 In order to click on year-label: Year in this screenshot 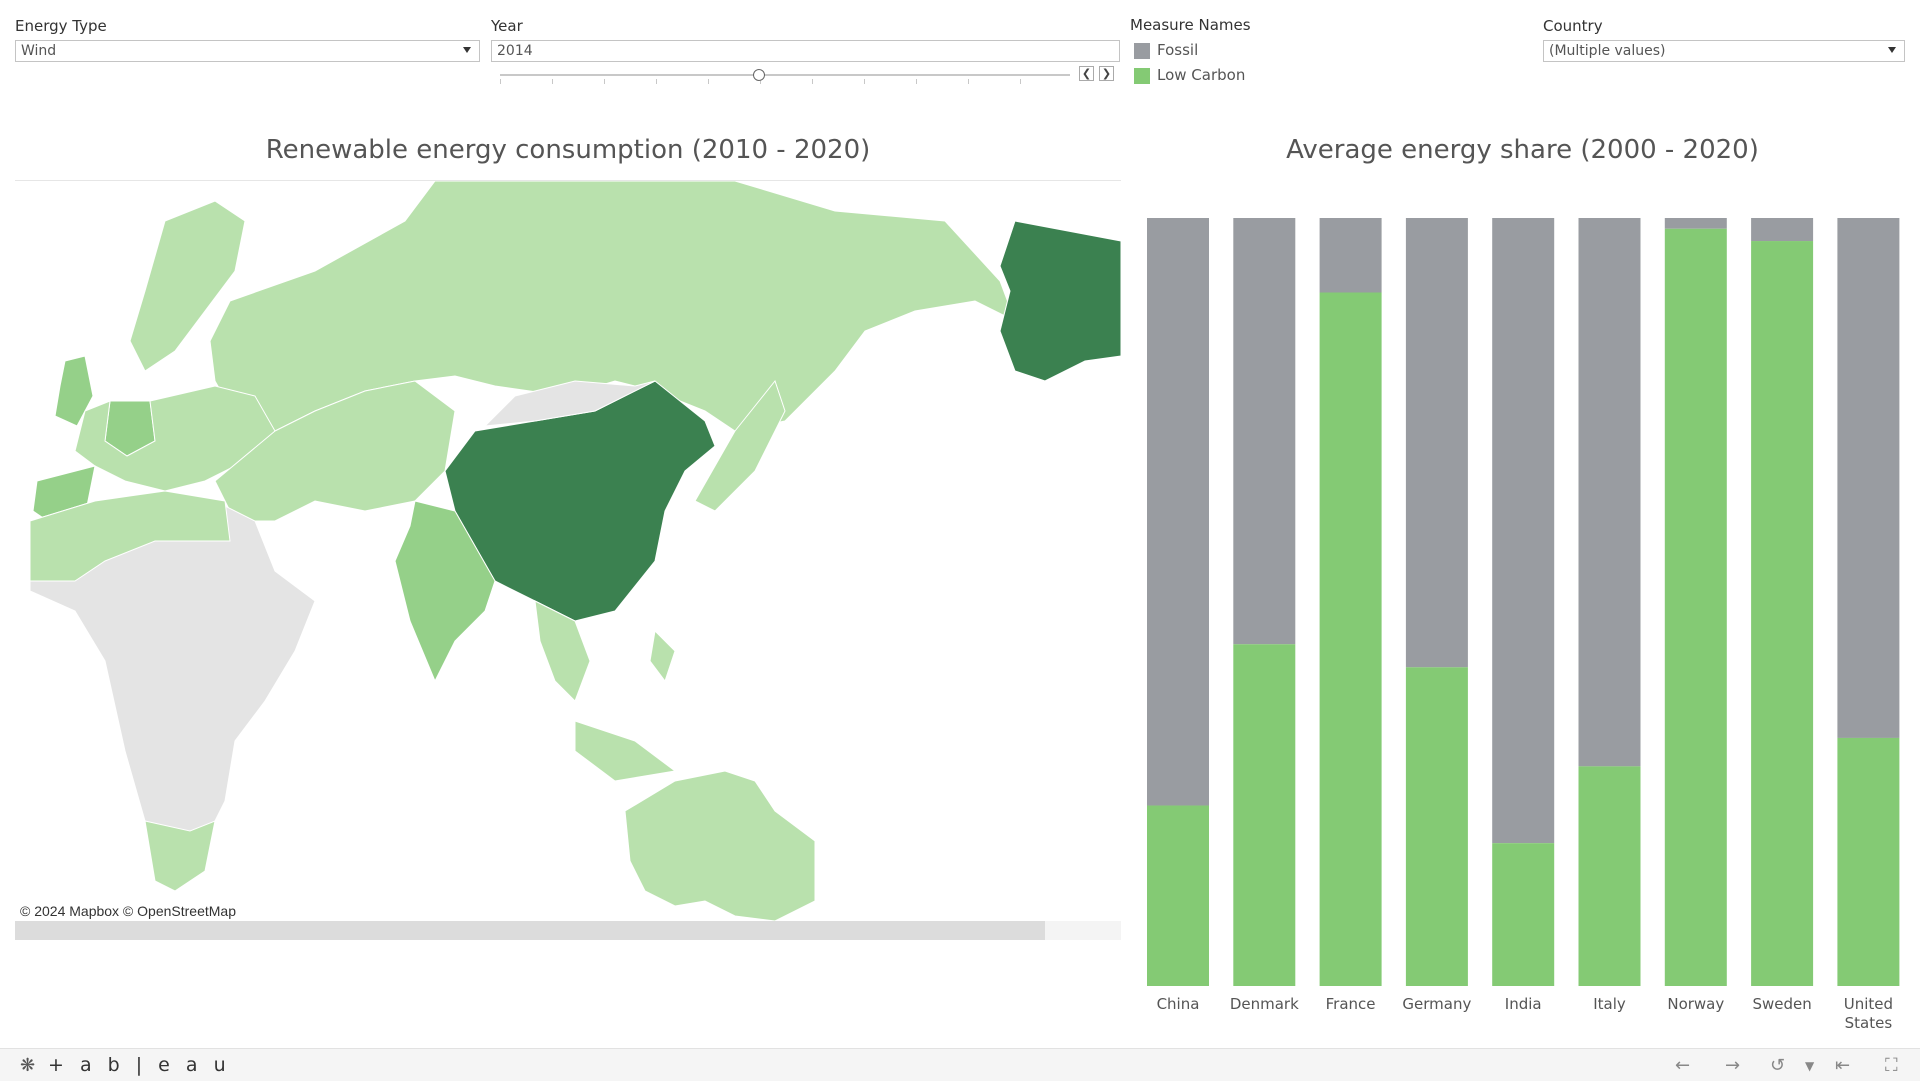, I will do `click(507, 26)`.